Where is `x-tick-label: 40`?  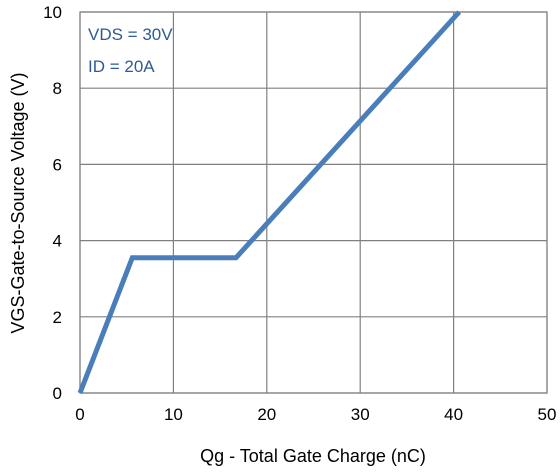
x-tick-label: 40 is located at coordinates (453, 414).